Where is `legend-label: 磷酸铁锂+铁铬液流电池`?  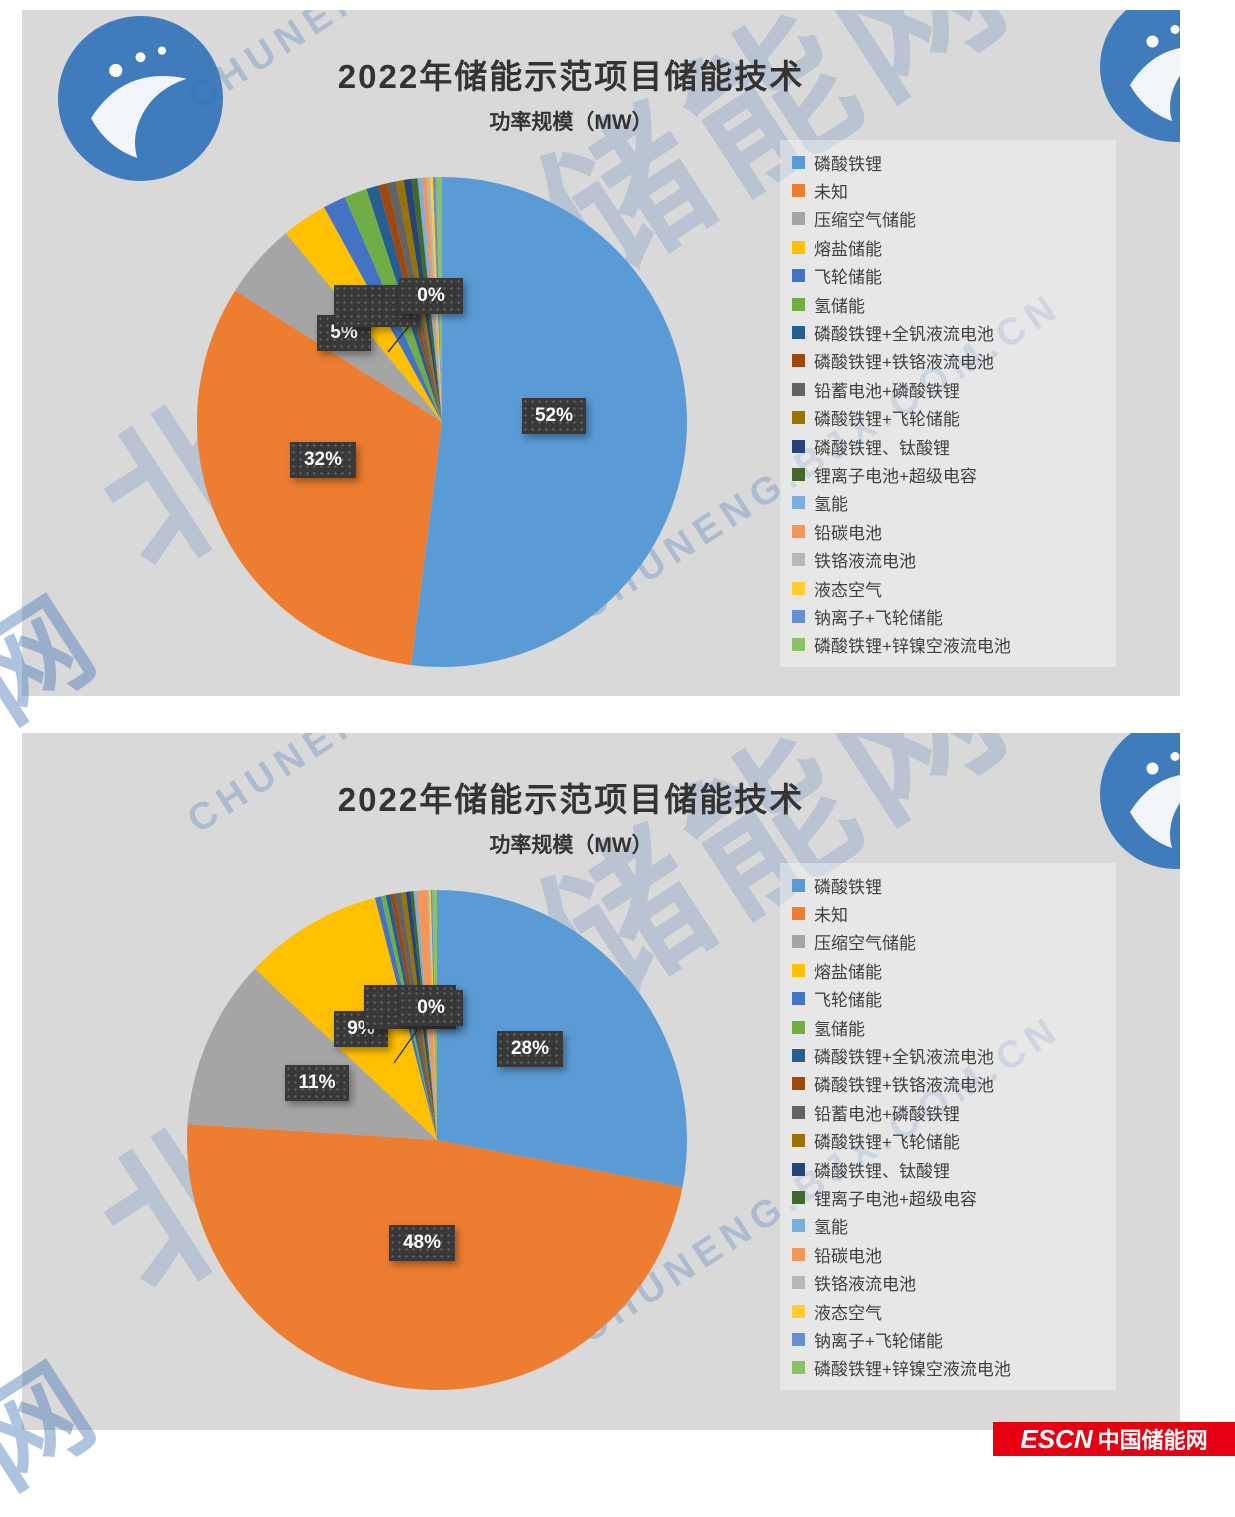
legend-label: 磷酸铁锂+铁铬液流电池 is located at coordinates (904, 1086).